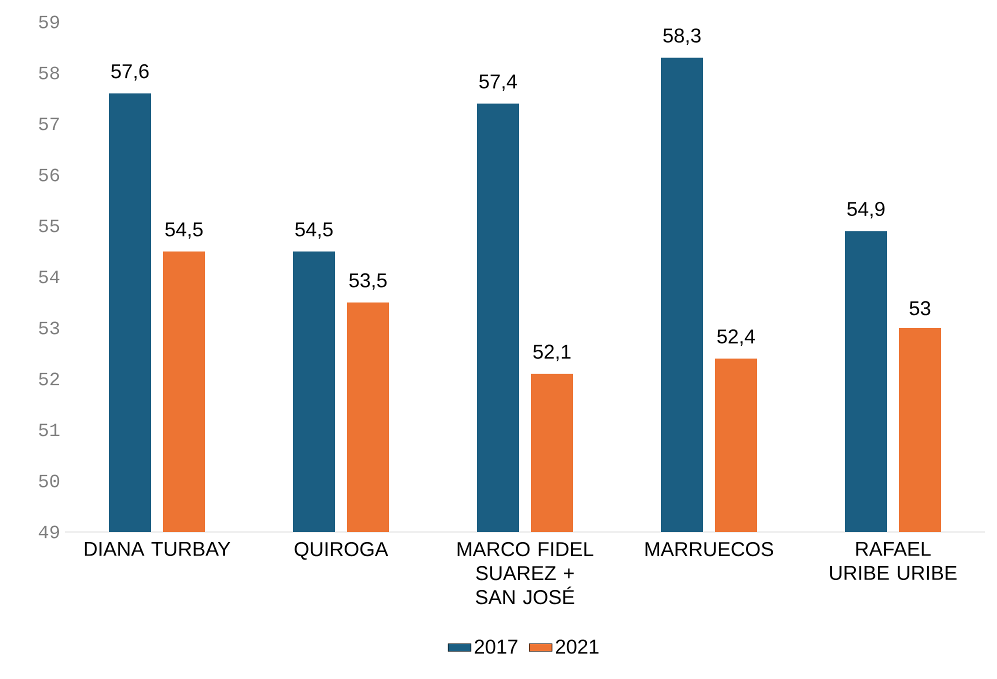  I want to click on y-tick-label: 57, so click(49, 124).